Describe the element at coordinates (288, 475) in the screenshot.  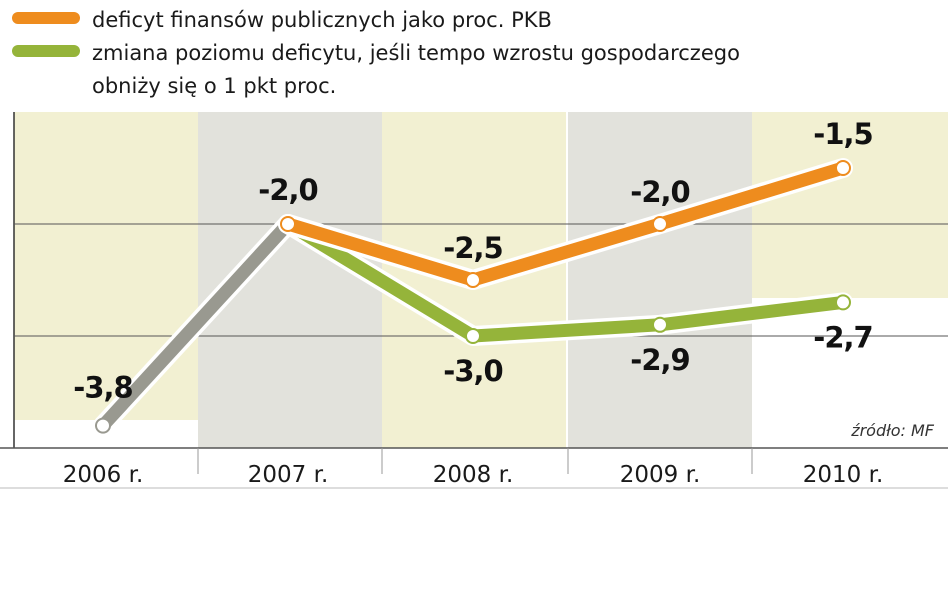
I see `x-tick-label-2: 2007 r.` at that location.